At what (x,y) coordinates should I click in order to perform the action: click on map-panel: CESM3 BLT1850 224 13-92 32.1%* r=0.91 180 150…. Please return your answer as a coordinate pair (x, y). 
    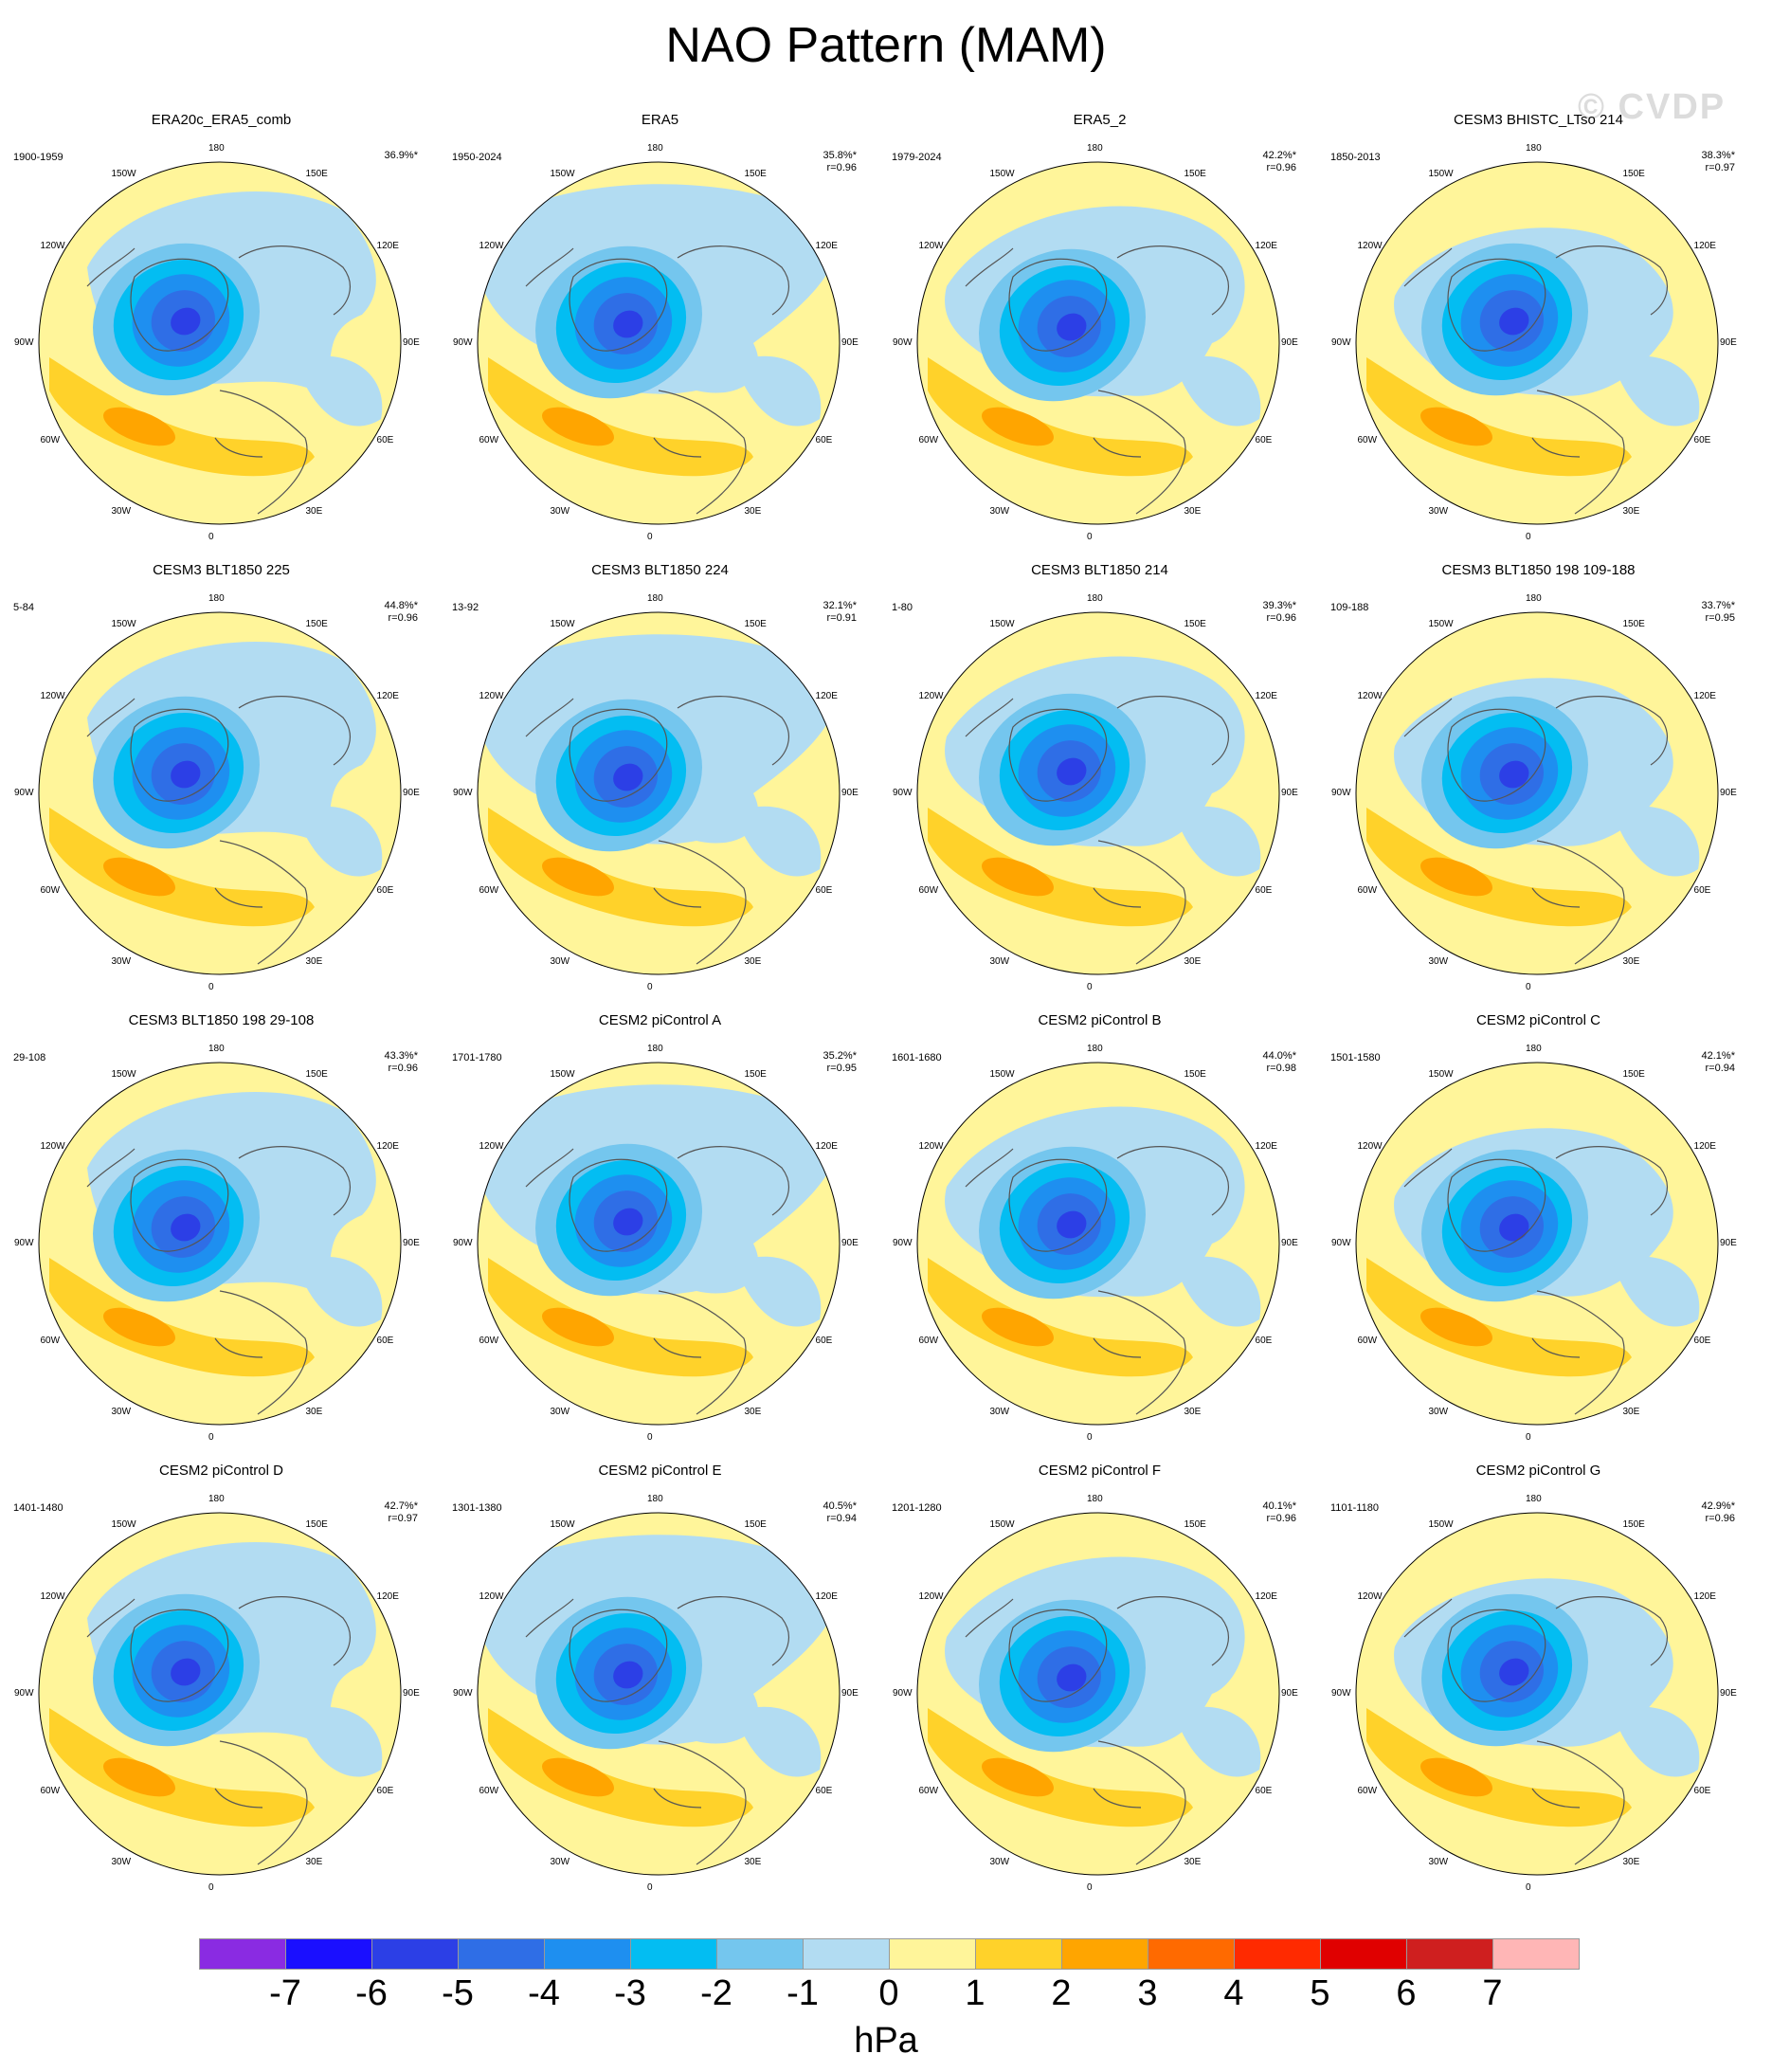
    Looking at the image, I should click on (660, 787).